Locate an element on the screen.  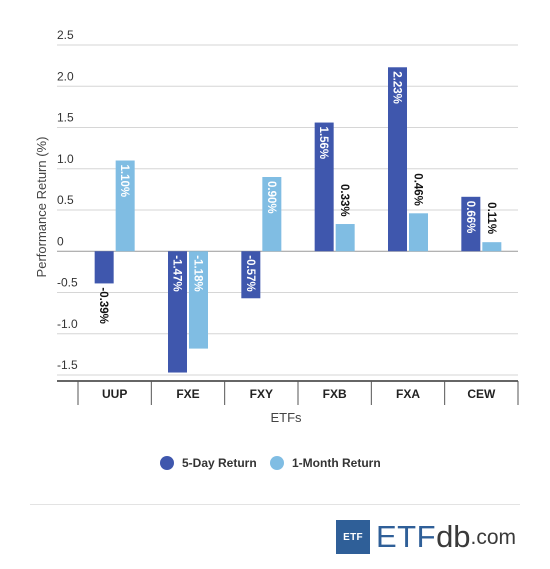
data-label: 1.56% is located at coordinates (323, 143).